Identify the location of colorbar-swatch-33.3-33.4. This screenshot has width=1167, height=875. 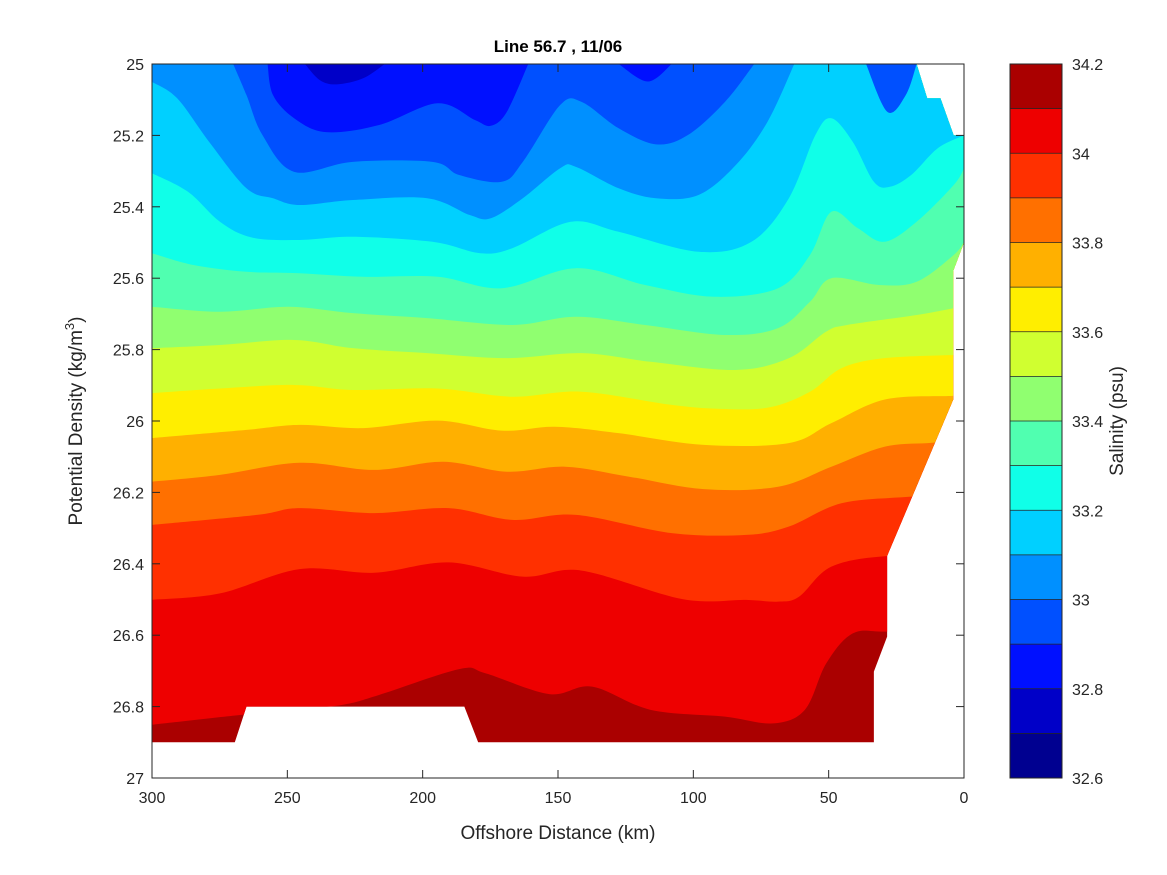
(1036, 443).